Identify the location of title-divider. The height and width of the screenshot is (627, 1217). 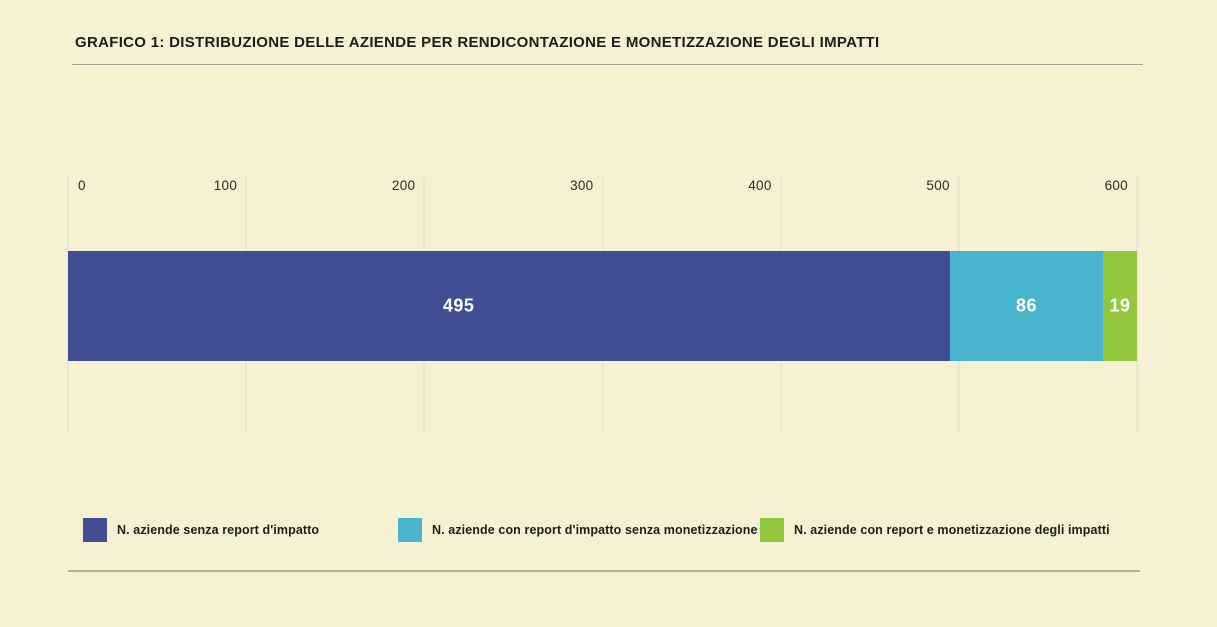
(607, 64).